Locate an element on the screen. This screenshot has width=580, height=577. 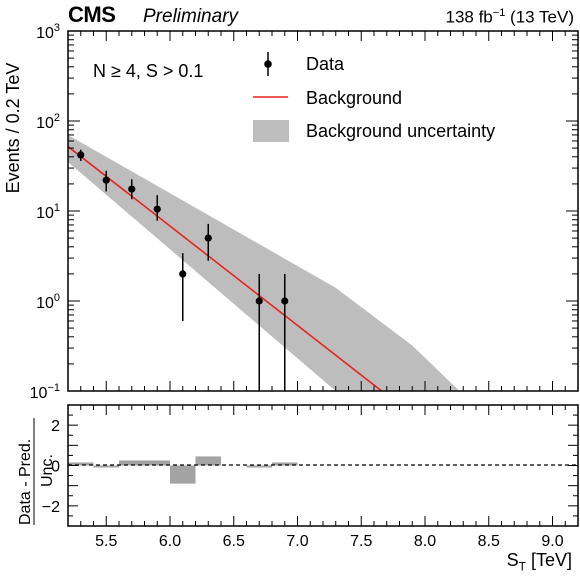
y-tick-label: 10⁻¹ is located at coordinates (45, 392).